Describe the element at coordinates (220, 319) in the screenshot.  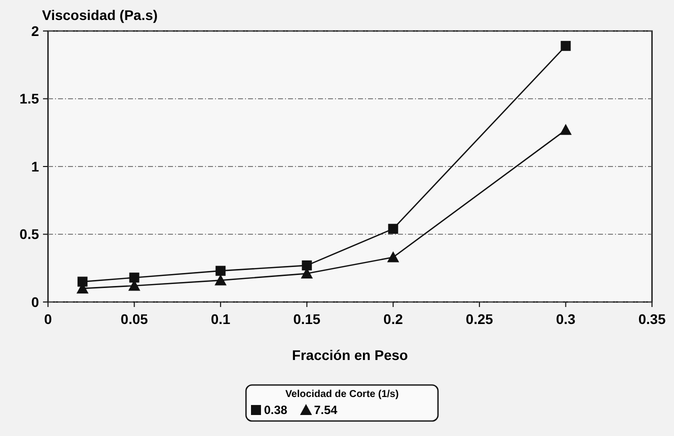
I see `x-tick-label: 0.1` at that location.